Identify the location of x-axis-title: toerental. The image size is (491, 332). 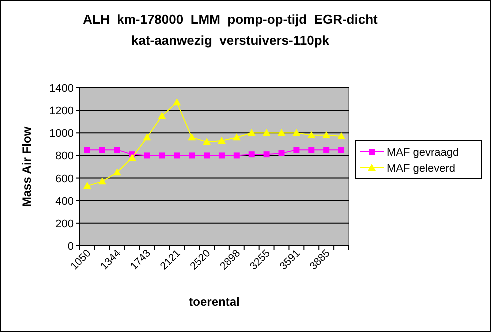
(214, 302).